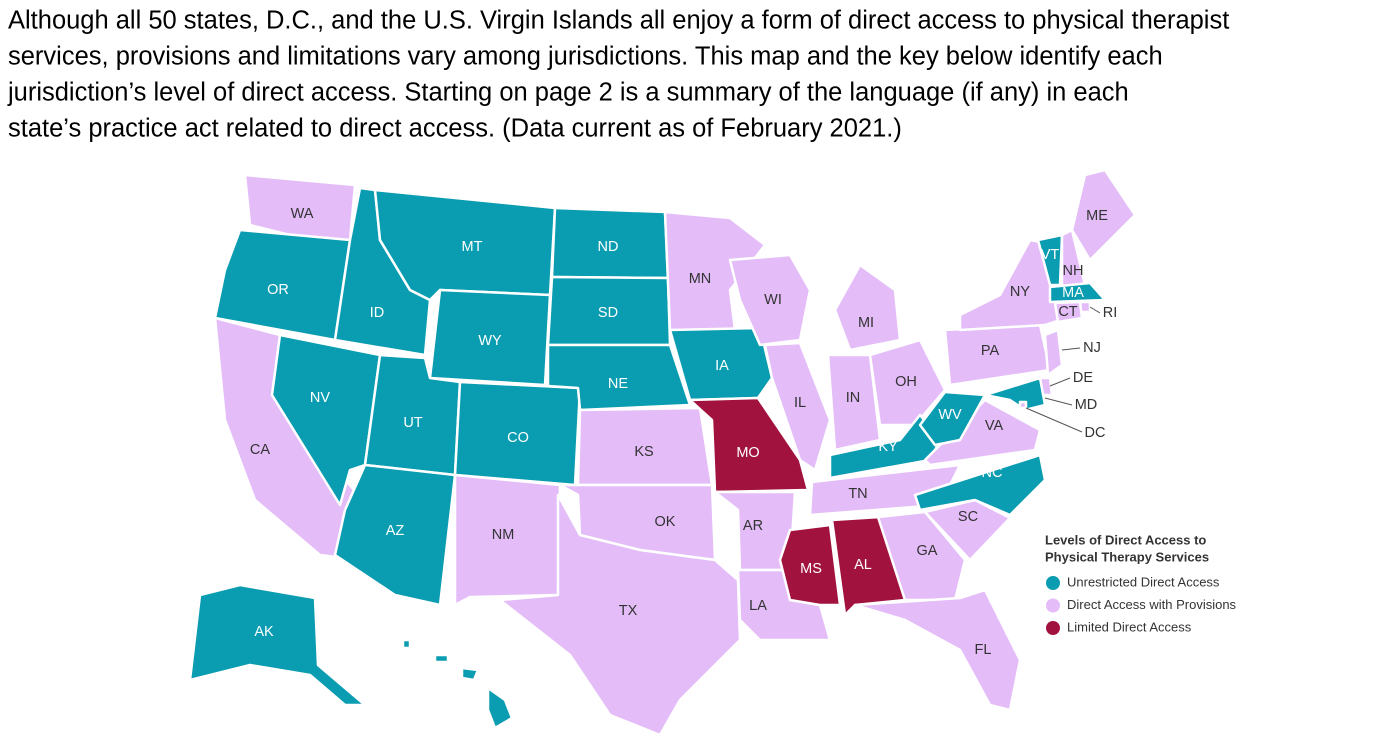 This screenshot has width=1396, height=739. What do you see at coordinates (412, 423) in the screenshot?
I see `state-label: UT` at bounding box center [412, 423].